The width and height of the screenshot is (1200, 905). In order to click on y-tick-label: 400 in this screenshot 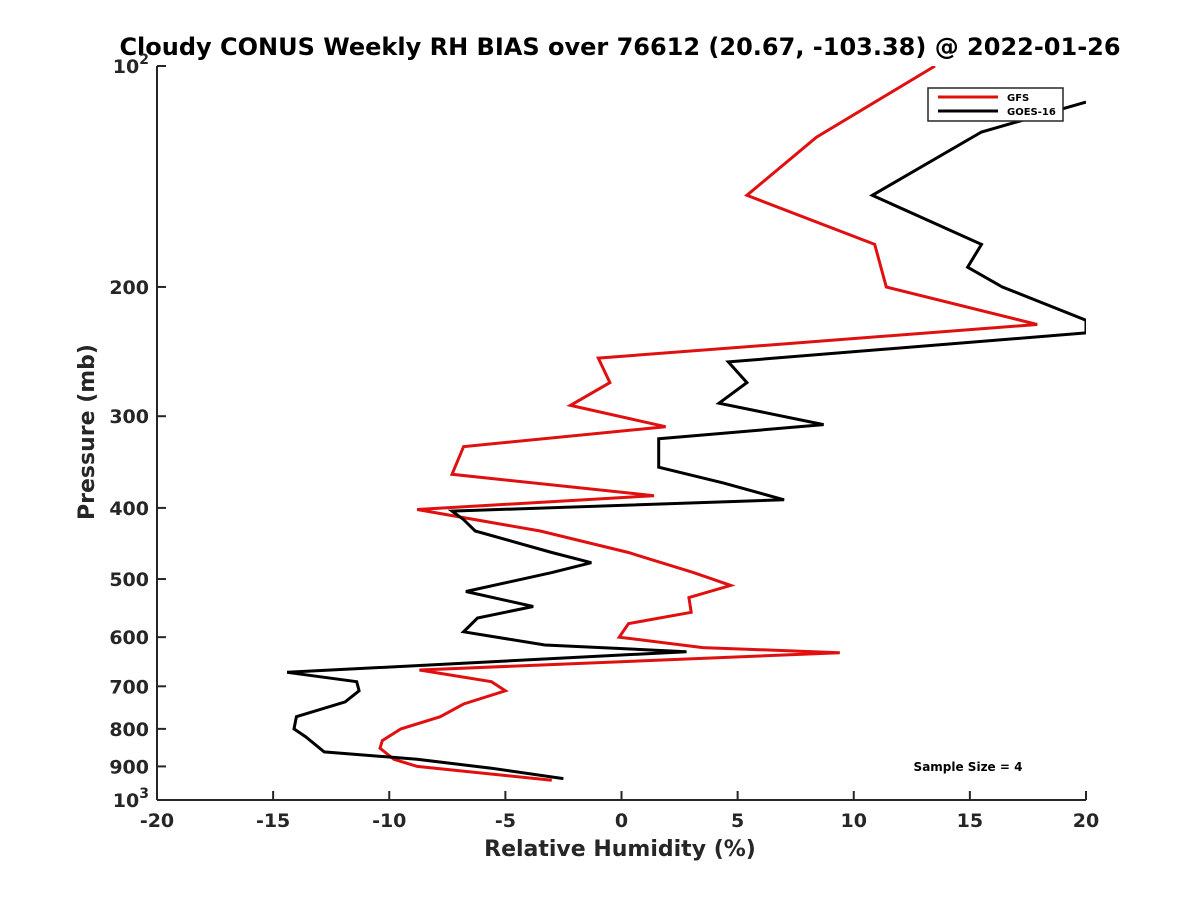, I will do `click(129, 509)`.